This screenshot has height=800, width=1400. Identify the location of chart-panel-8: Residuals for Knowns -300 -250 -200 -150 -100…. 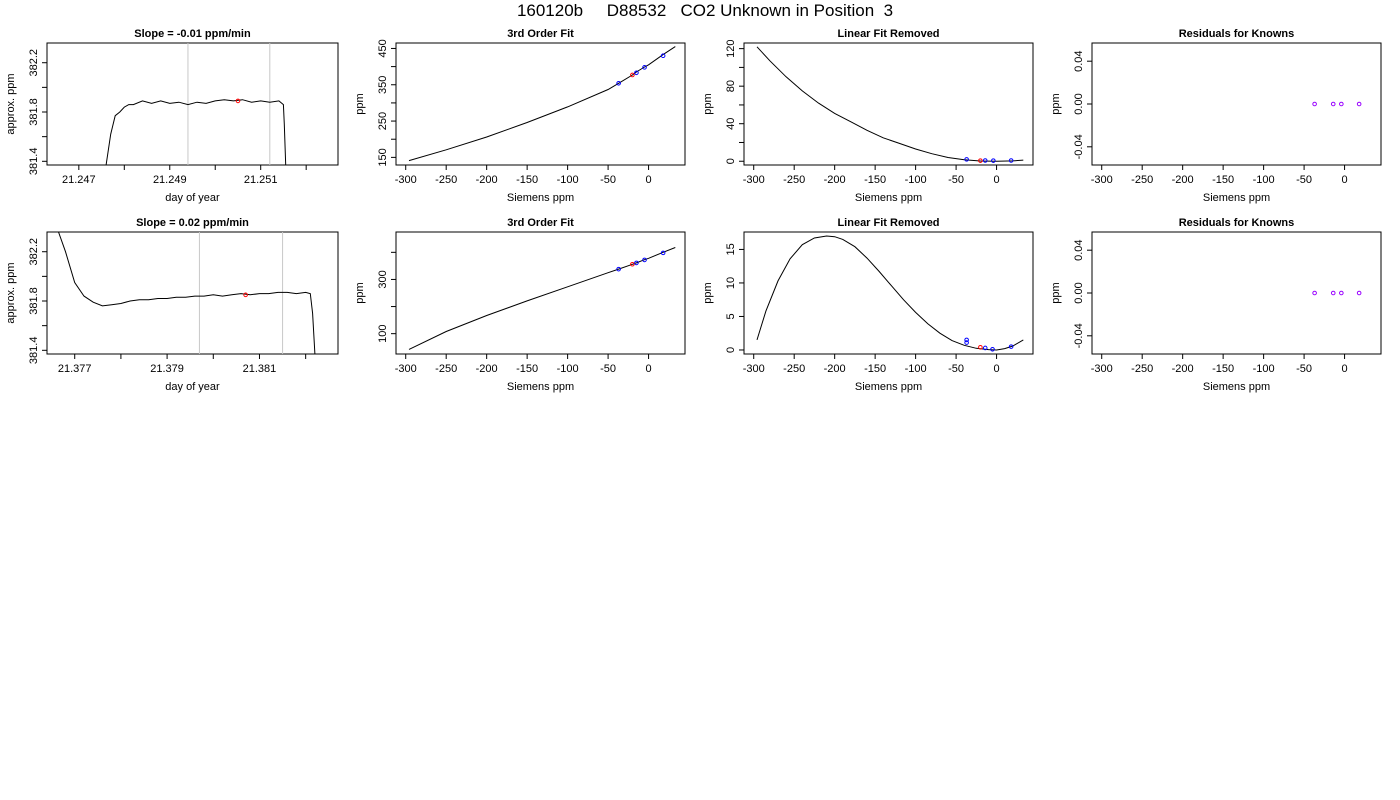
(1216, 305).